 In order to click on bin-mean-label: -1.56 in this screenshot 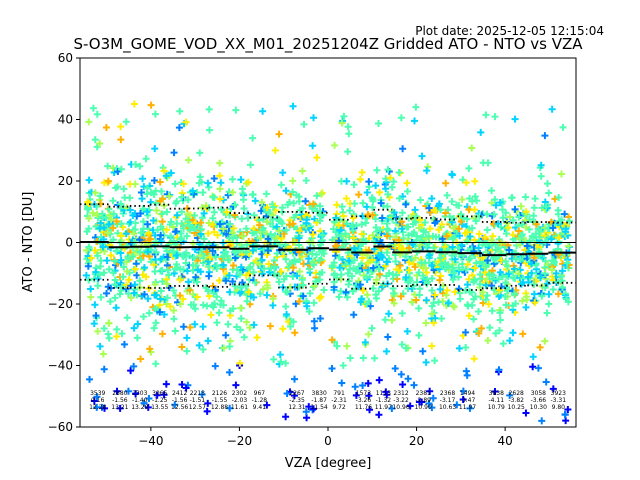, I will do `click(180, 400)`.